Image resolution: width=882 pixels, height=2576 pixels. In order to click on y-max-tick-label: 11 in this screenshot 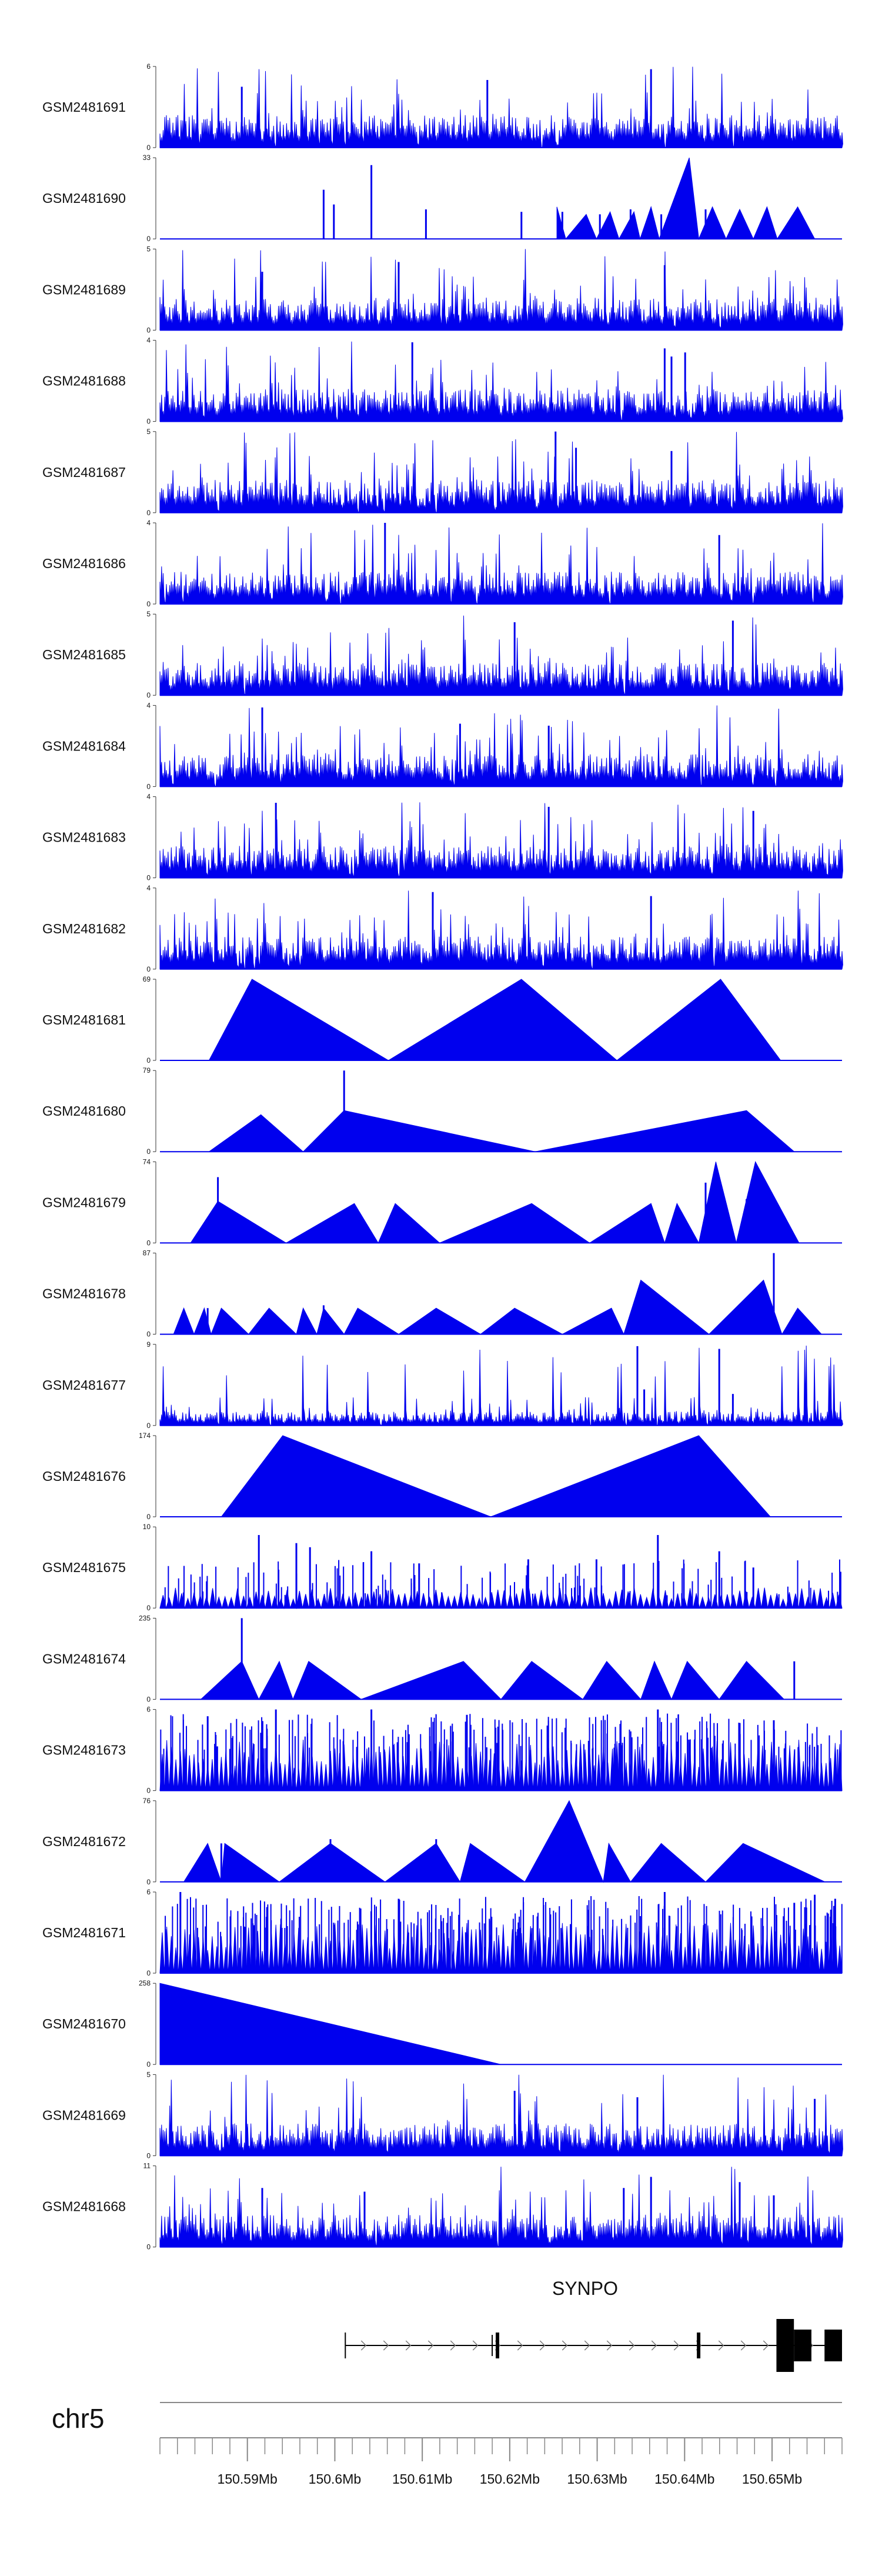, I will do `click(147, 2166)`.